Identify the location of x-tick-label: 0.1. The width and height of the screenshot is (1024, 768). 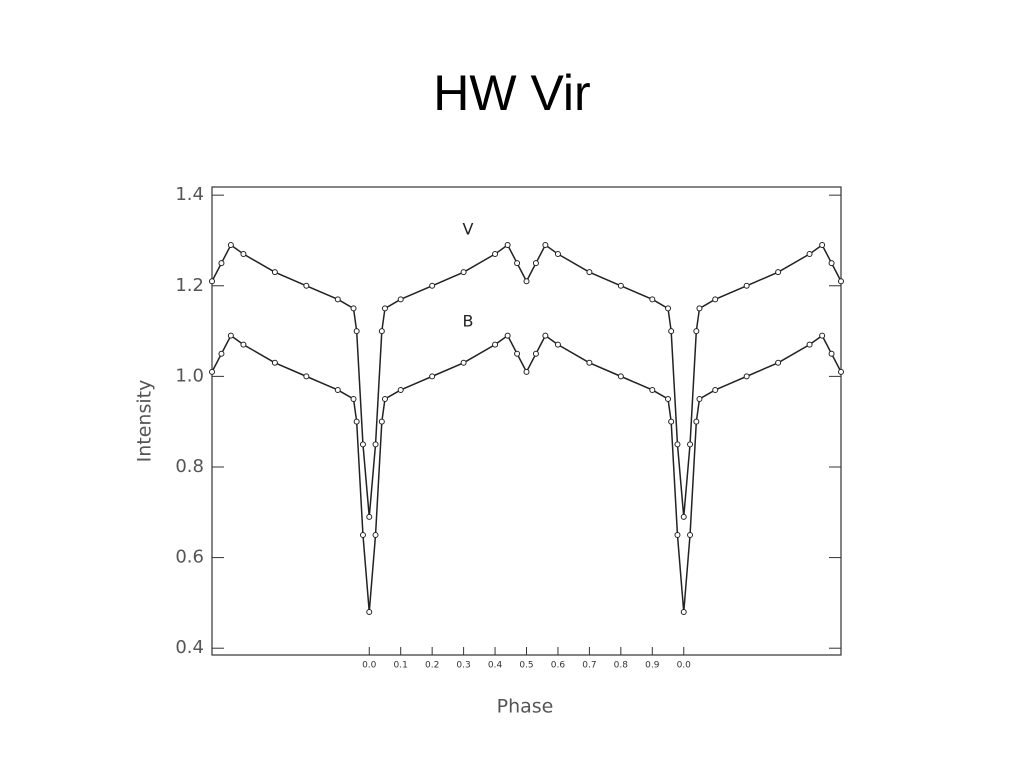
(401, 666).